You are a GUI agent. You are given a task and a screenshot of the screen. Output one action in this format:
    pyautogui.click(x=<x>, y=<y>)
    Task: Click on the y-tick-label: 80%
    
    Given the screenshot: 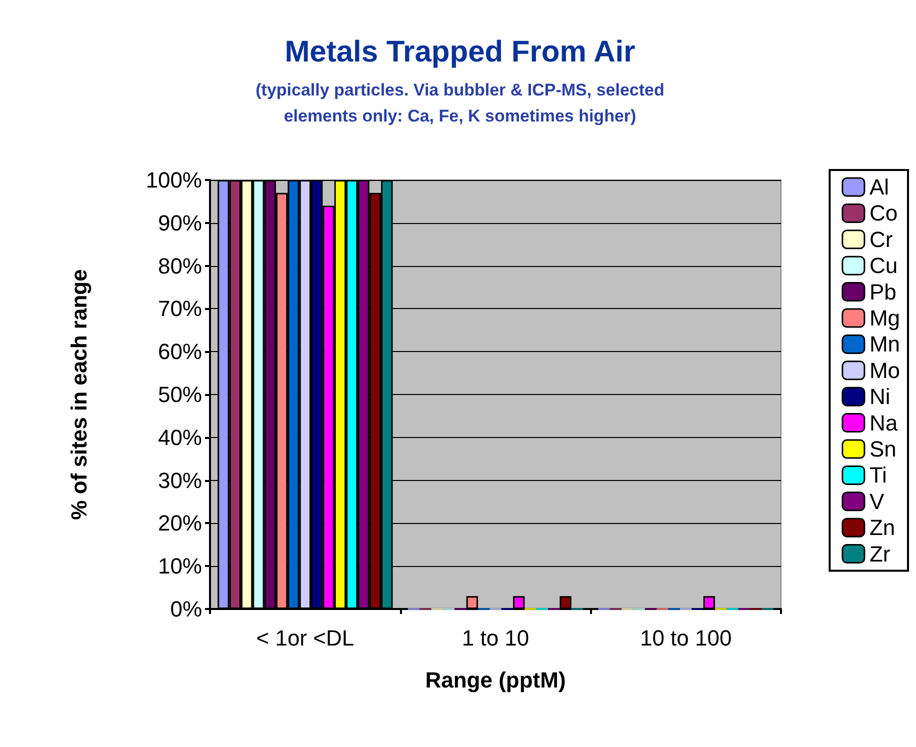 What is the action you would take?
    pyautogui.click(x=180, y=265)
    